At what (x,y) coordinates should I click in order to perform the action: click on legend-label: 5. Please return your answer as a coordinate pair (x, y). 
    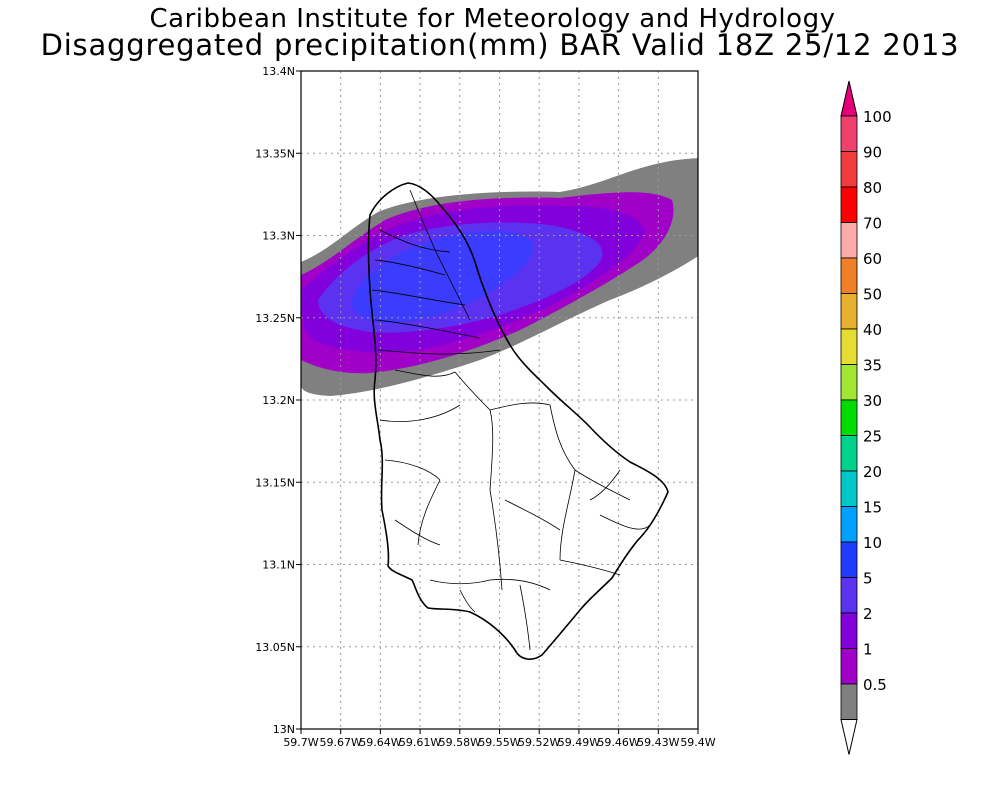
    Looking at the image, I should click on (868, 579).